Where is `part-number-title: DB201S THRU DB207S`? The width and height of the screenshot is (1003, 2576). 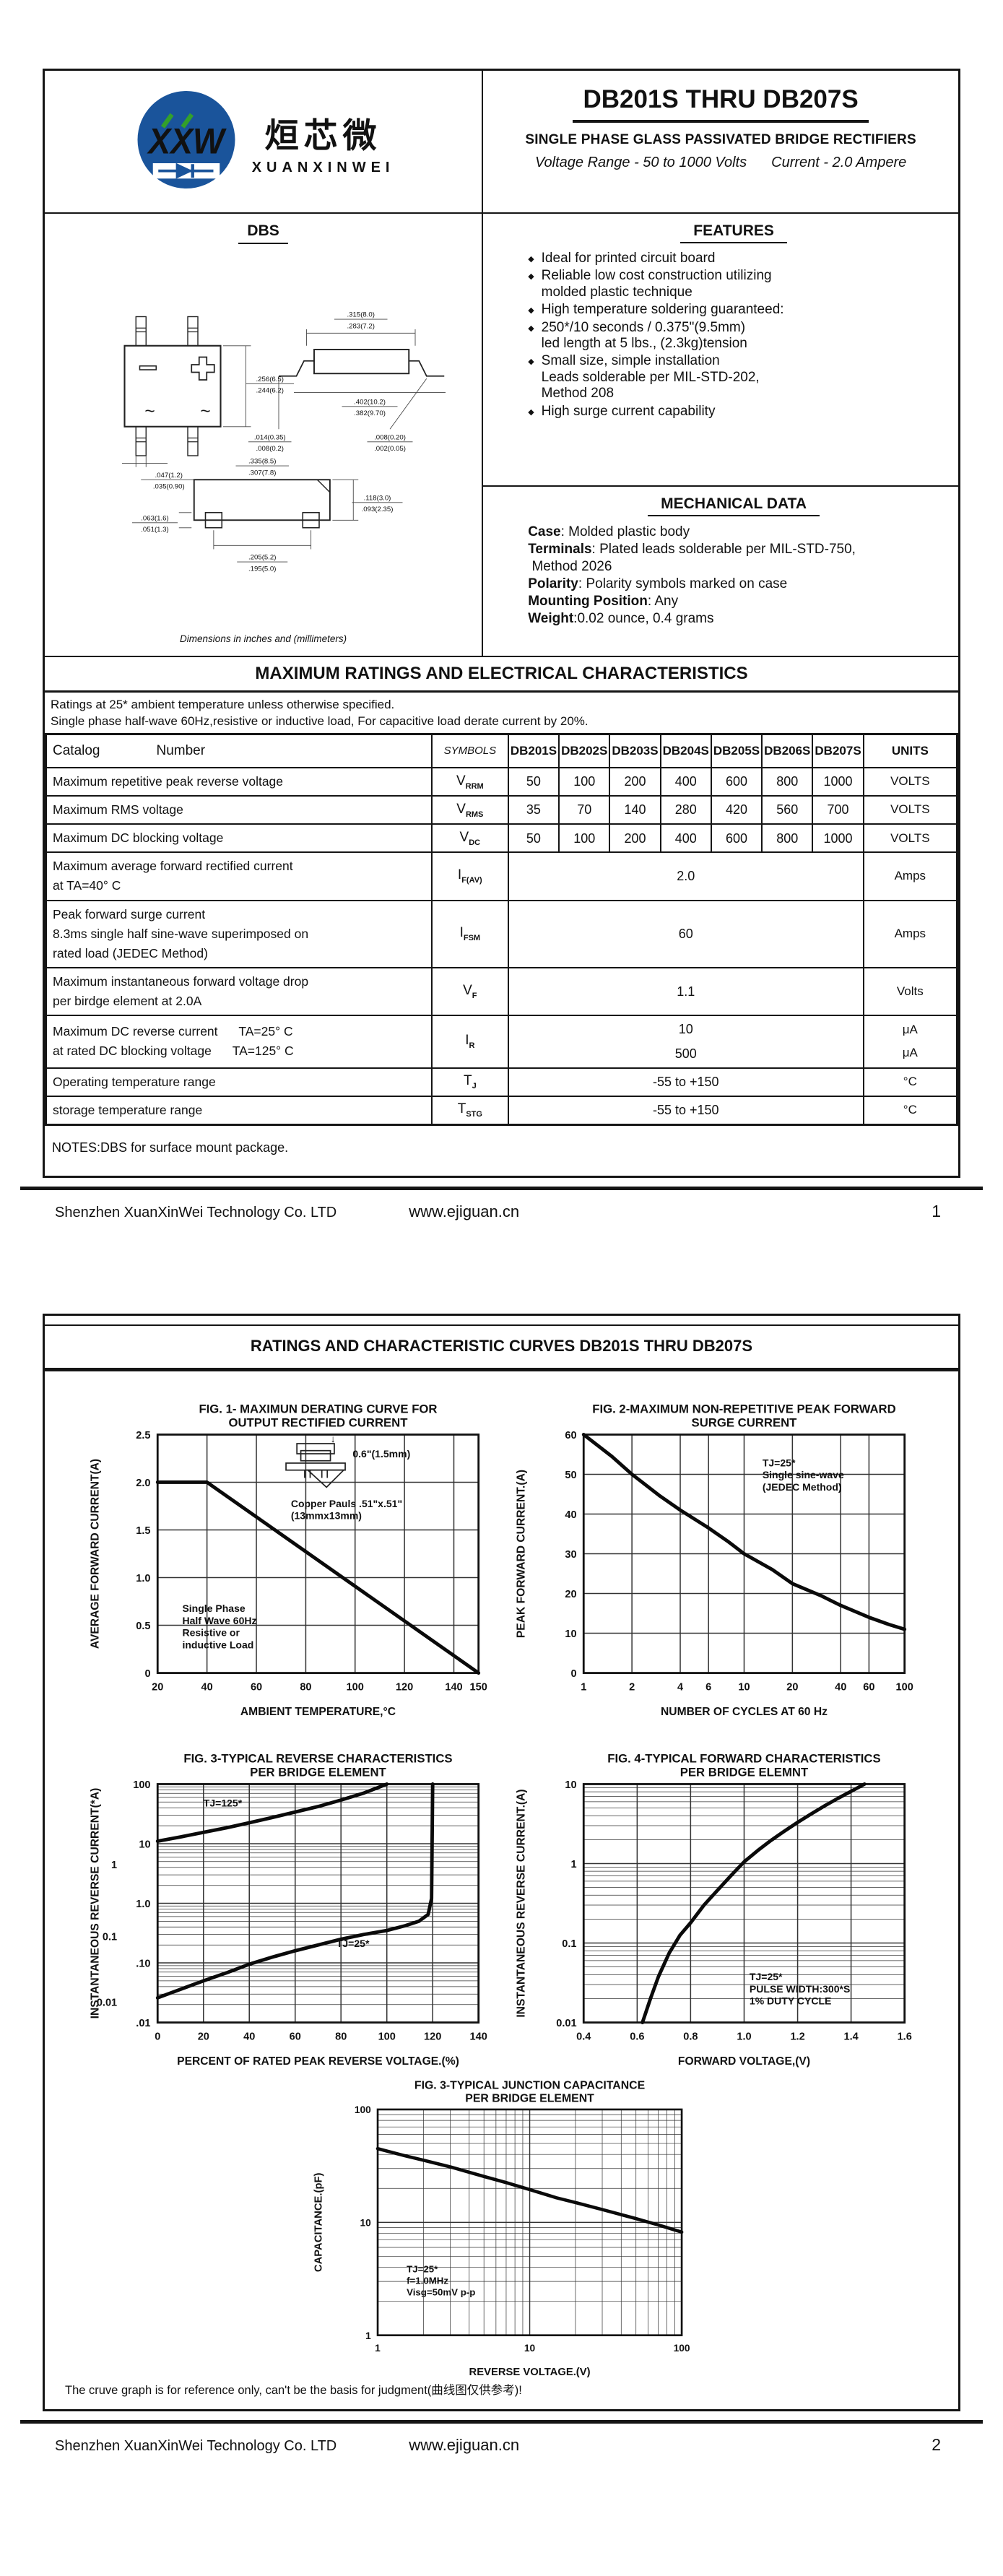
part-number-title: DB201S THRU DB207S is located at coordinates (721, 104).